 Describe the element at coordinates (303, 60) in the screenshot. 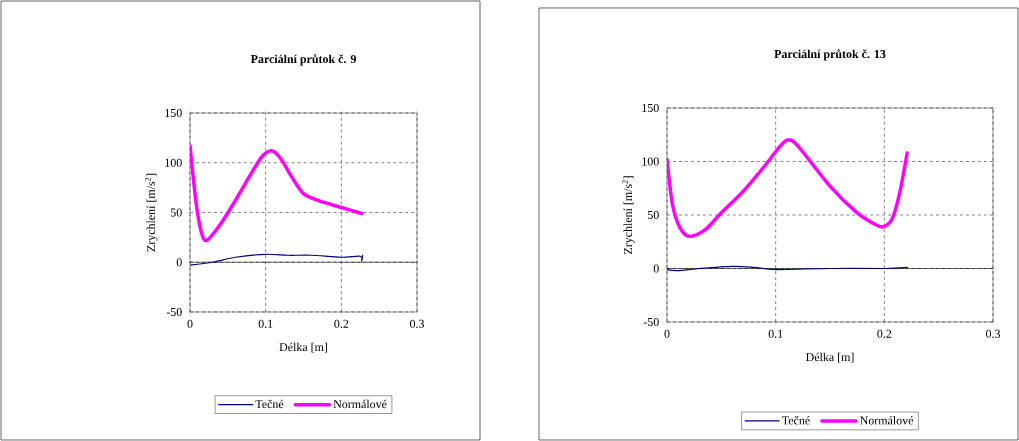

I see `chart-title: Parciální průtok č. 9` at that location.